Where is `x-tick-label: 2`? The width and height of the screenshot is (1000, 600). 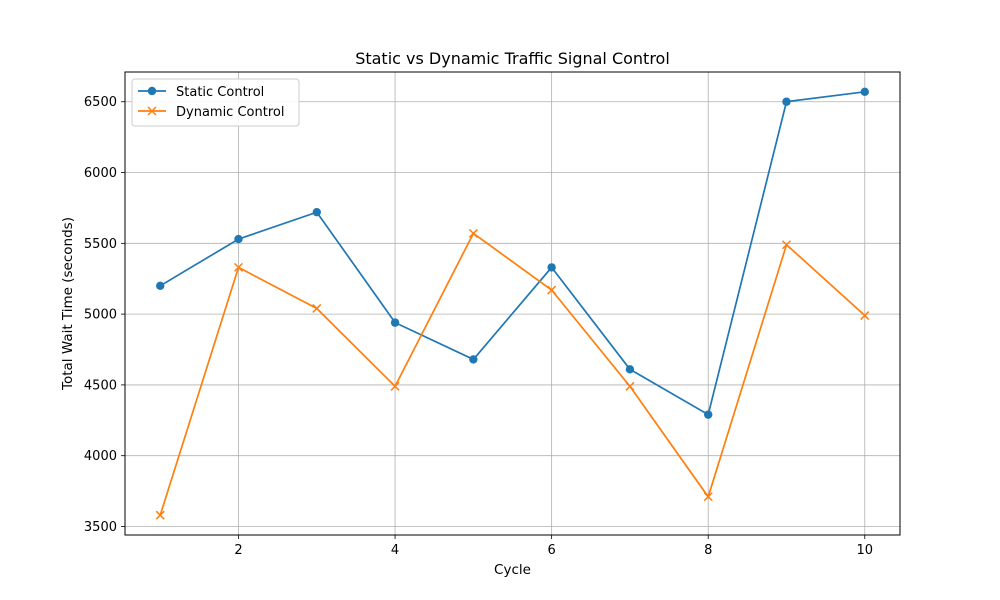
x-tick-label: 2 is located at coordinates (238, 550).